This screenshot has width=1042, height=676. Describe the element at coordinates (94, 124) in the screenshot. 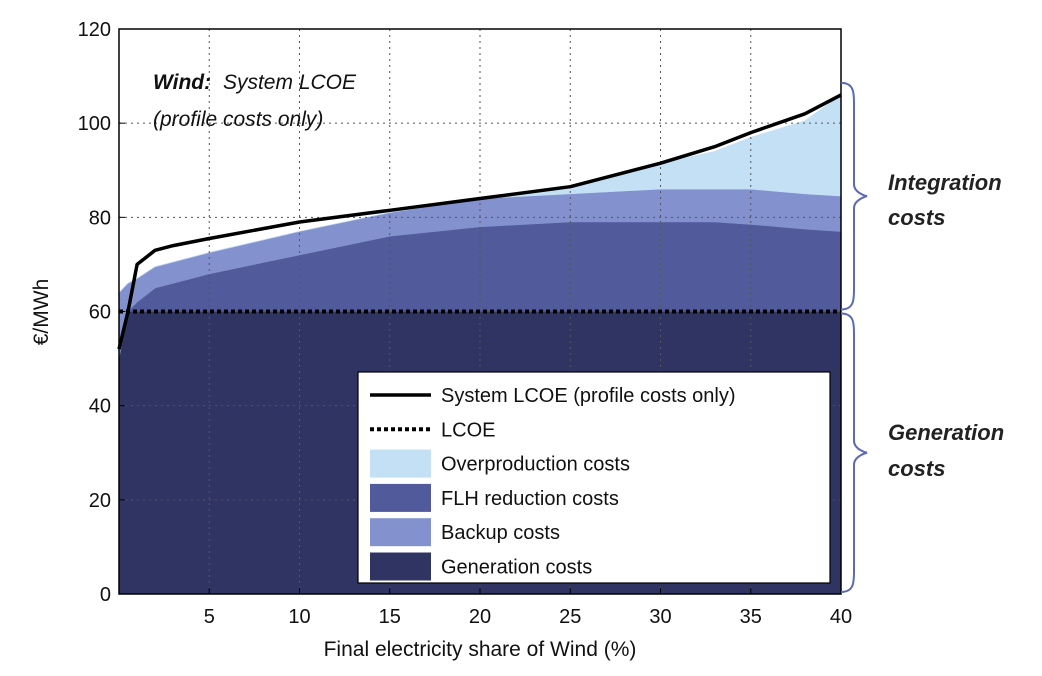

I see `y-tick-label-100: 100` at that location.